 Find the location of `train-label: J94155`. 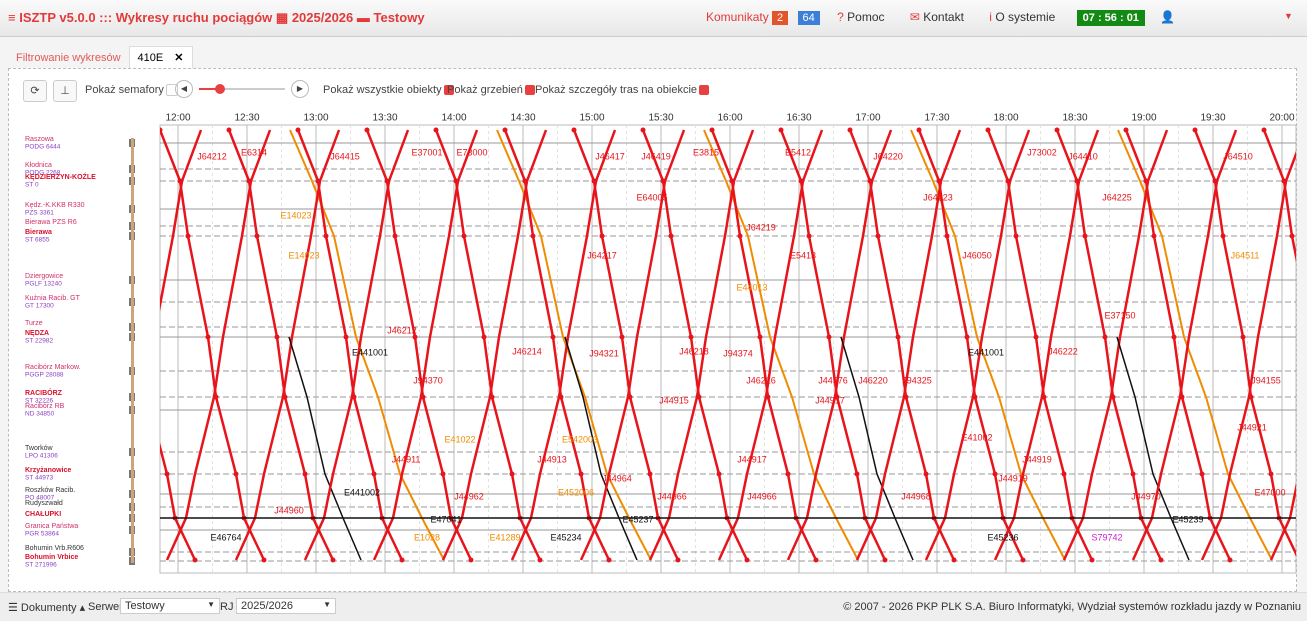

train-label: J94155 is located at coordinates (1266, 380).